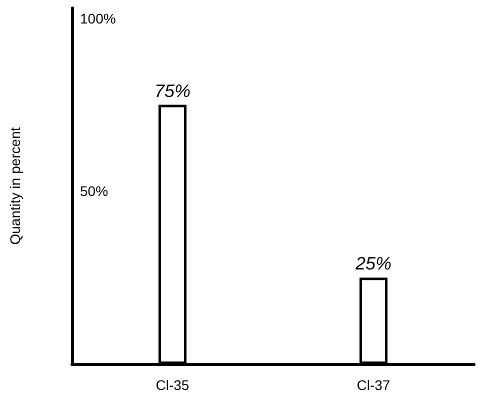 The image size is (482, 412). I want to click on x-tick-label: Cl-35, so click(173, 385).